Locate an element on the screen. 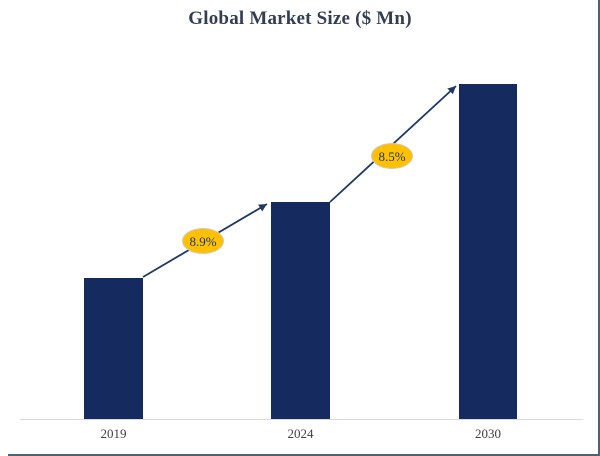 This screenshot has width=600, height=456. chart-frame-bottom-border is located at coordinates (304, 455).